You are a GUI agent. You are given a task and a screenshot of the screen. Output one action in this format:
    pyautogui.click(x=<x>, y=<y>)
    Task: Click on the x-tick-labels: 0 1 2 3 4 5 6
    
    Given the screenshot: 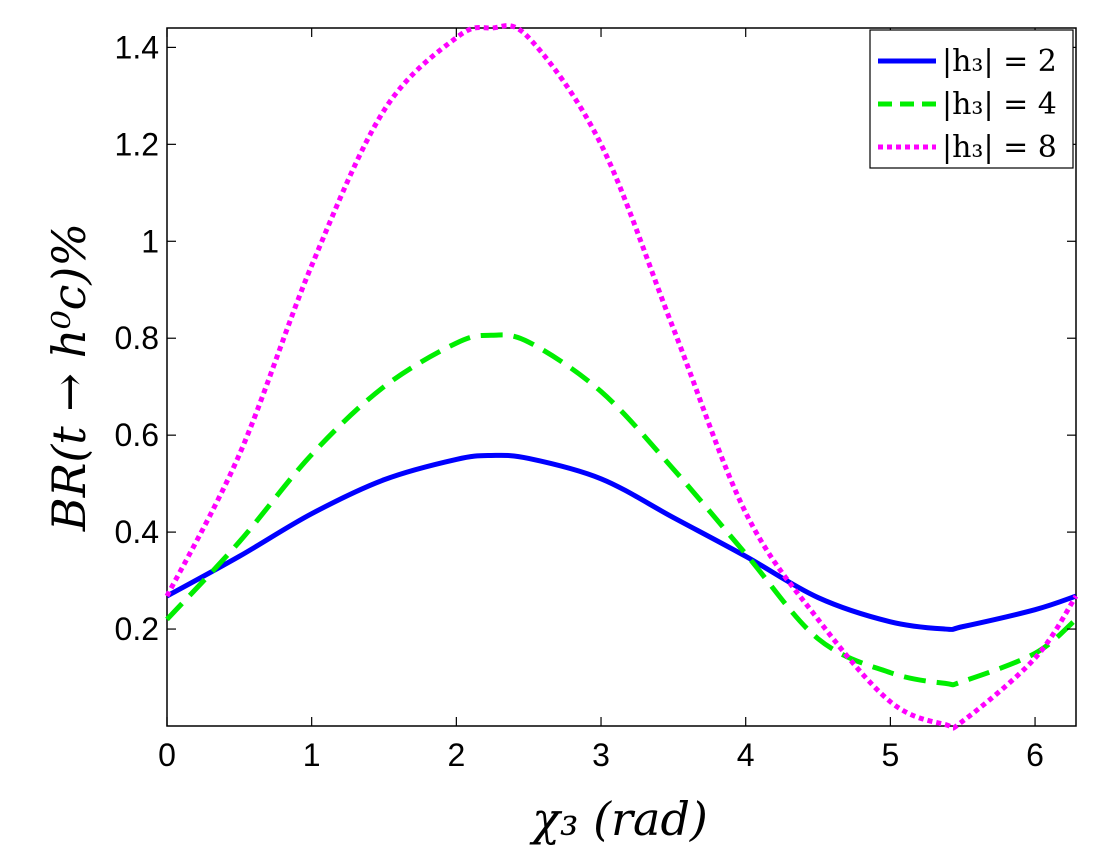 What is the action you would take?
    pyautogui.click(x=601, y=755)
    